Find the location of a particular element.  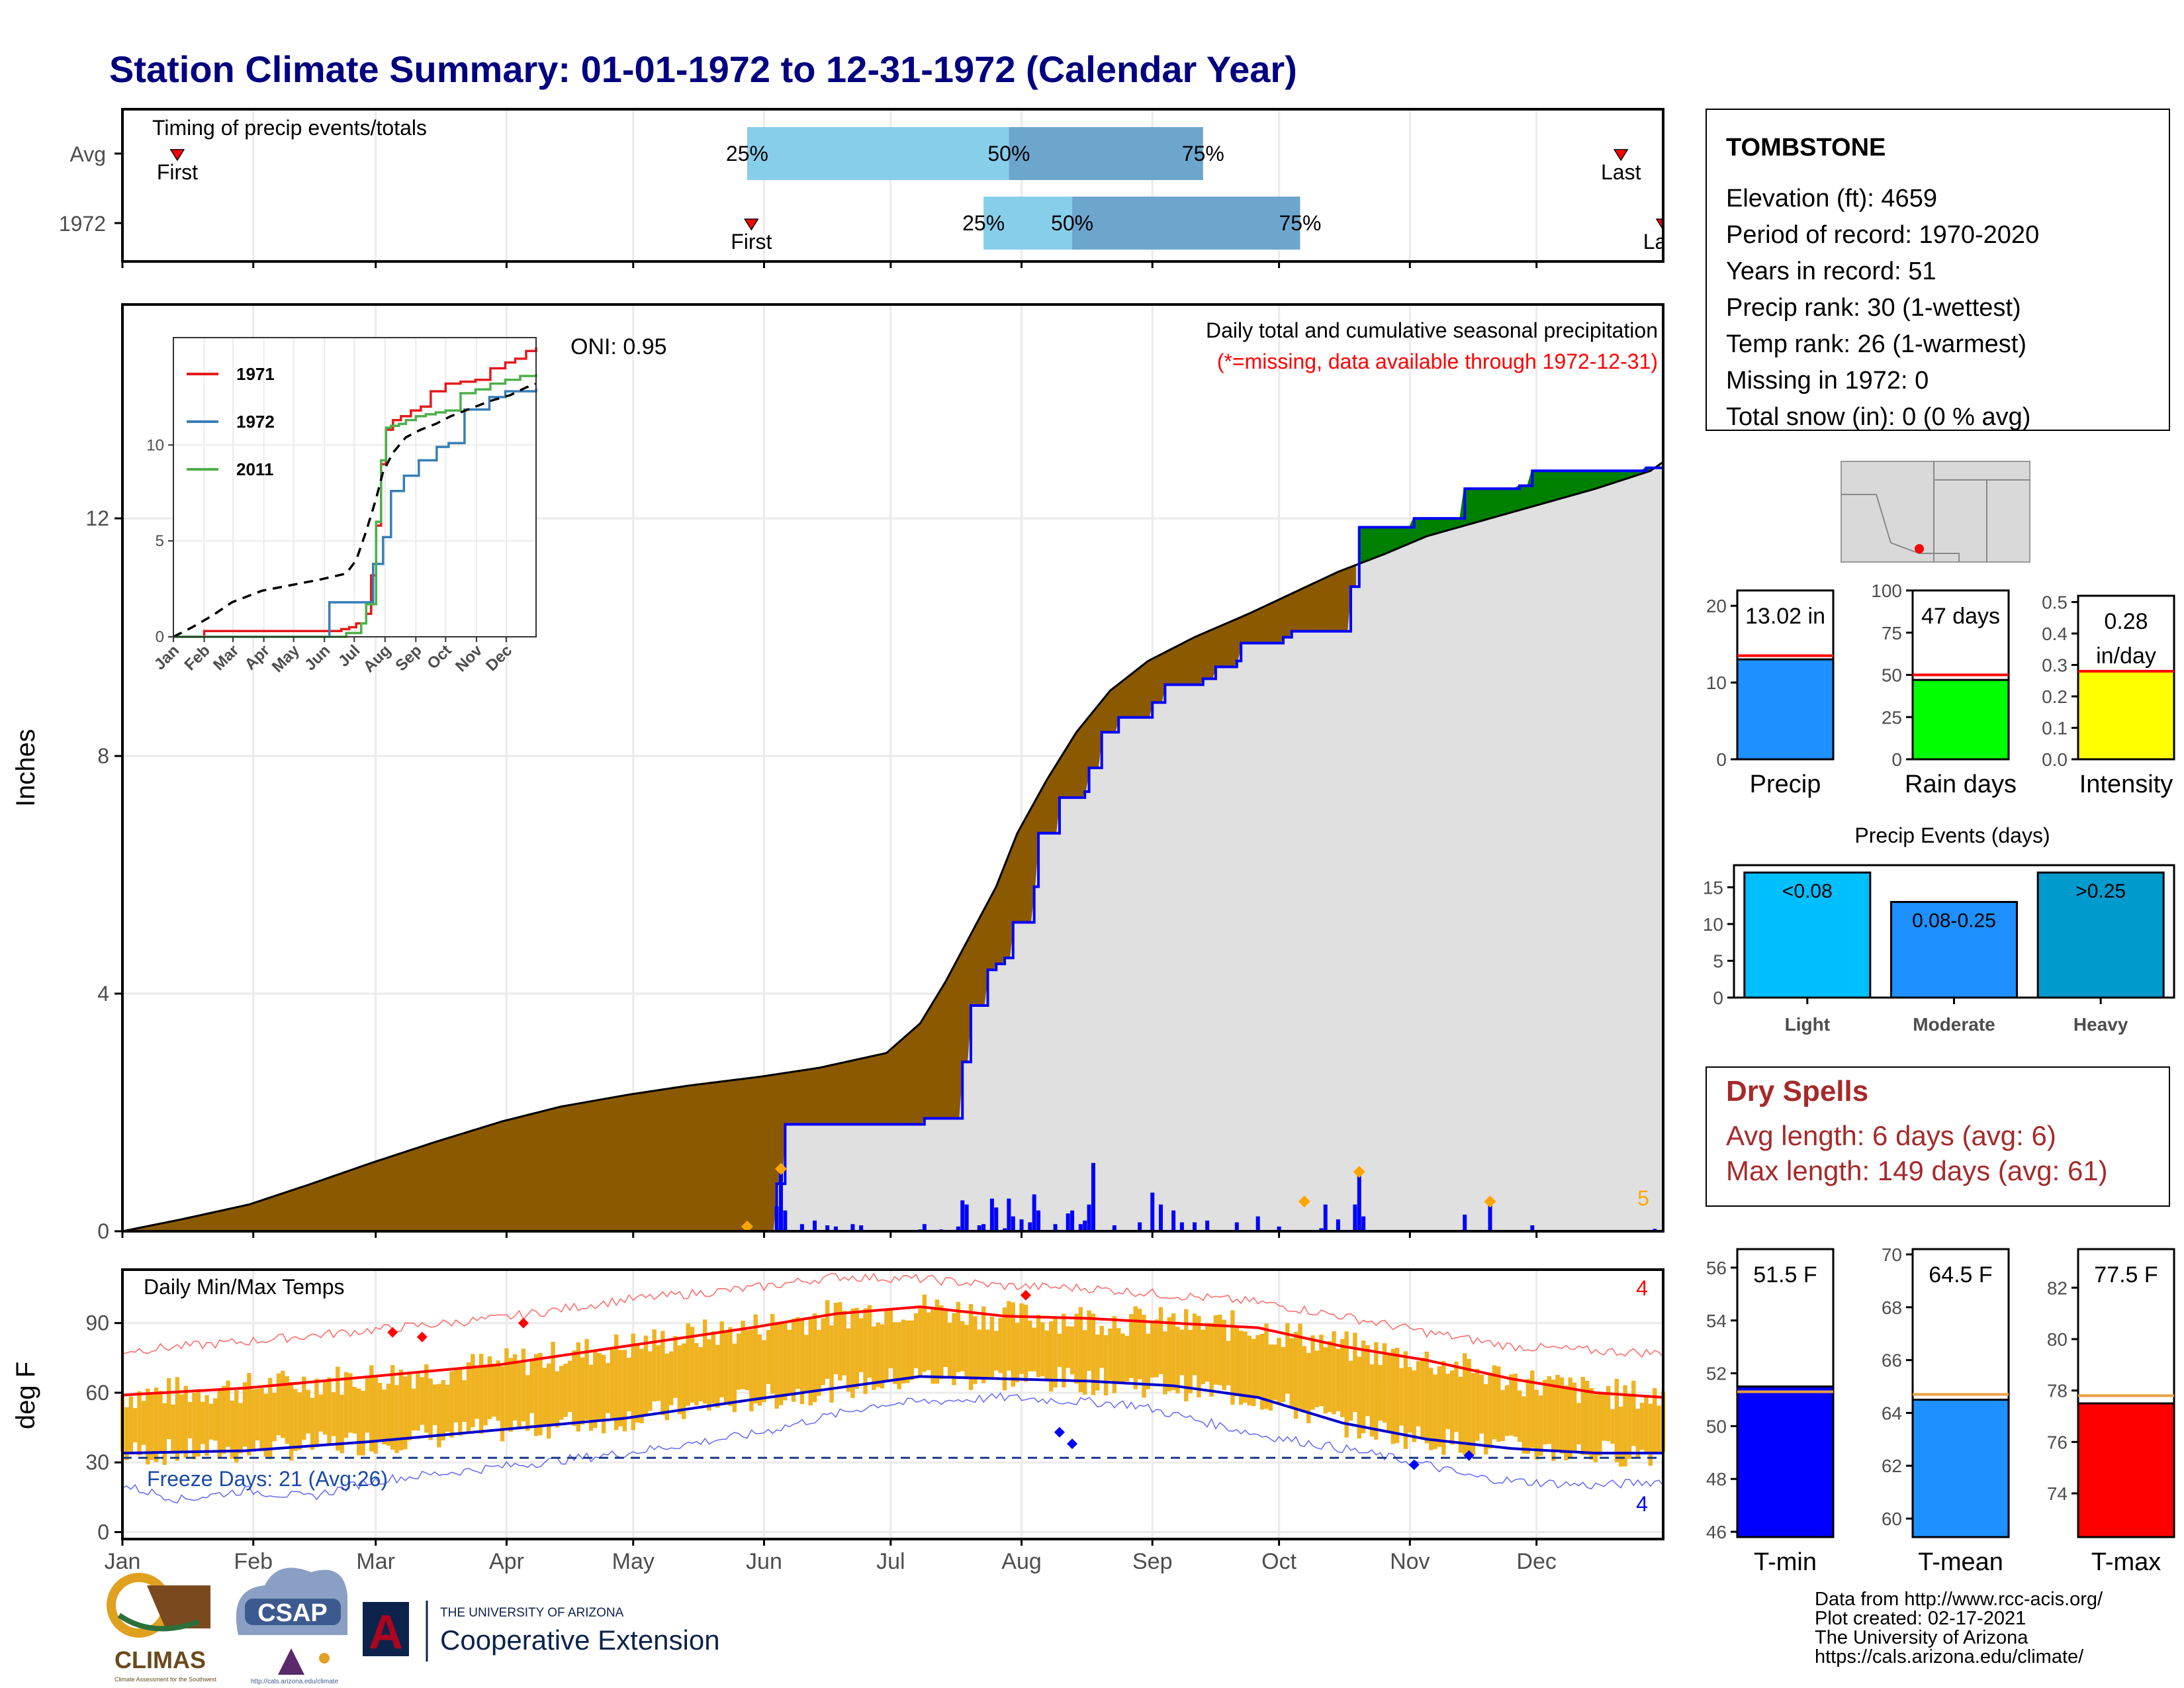

csap-logo-subtext: http://cals.arizona.edu/climate is located at coordinates (295, 1681).